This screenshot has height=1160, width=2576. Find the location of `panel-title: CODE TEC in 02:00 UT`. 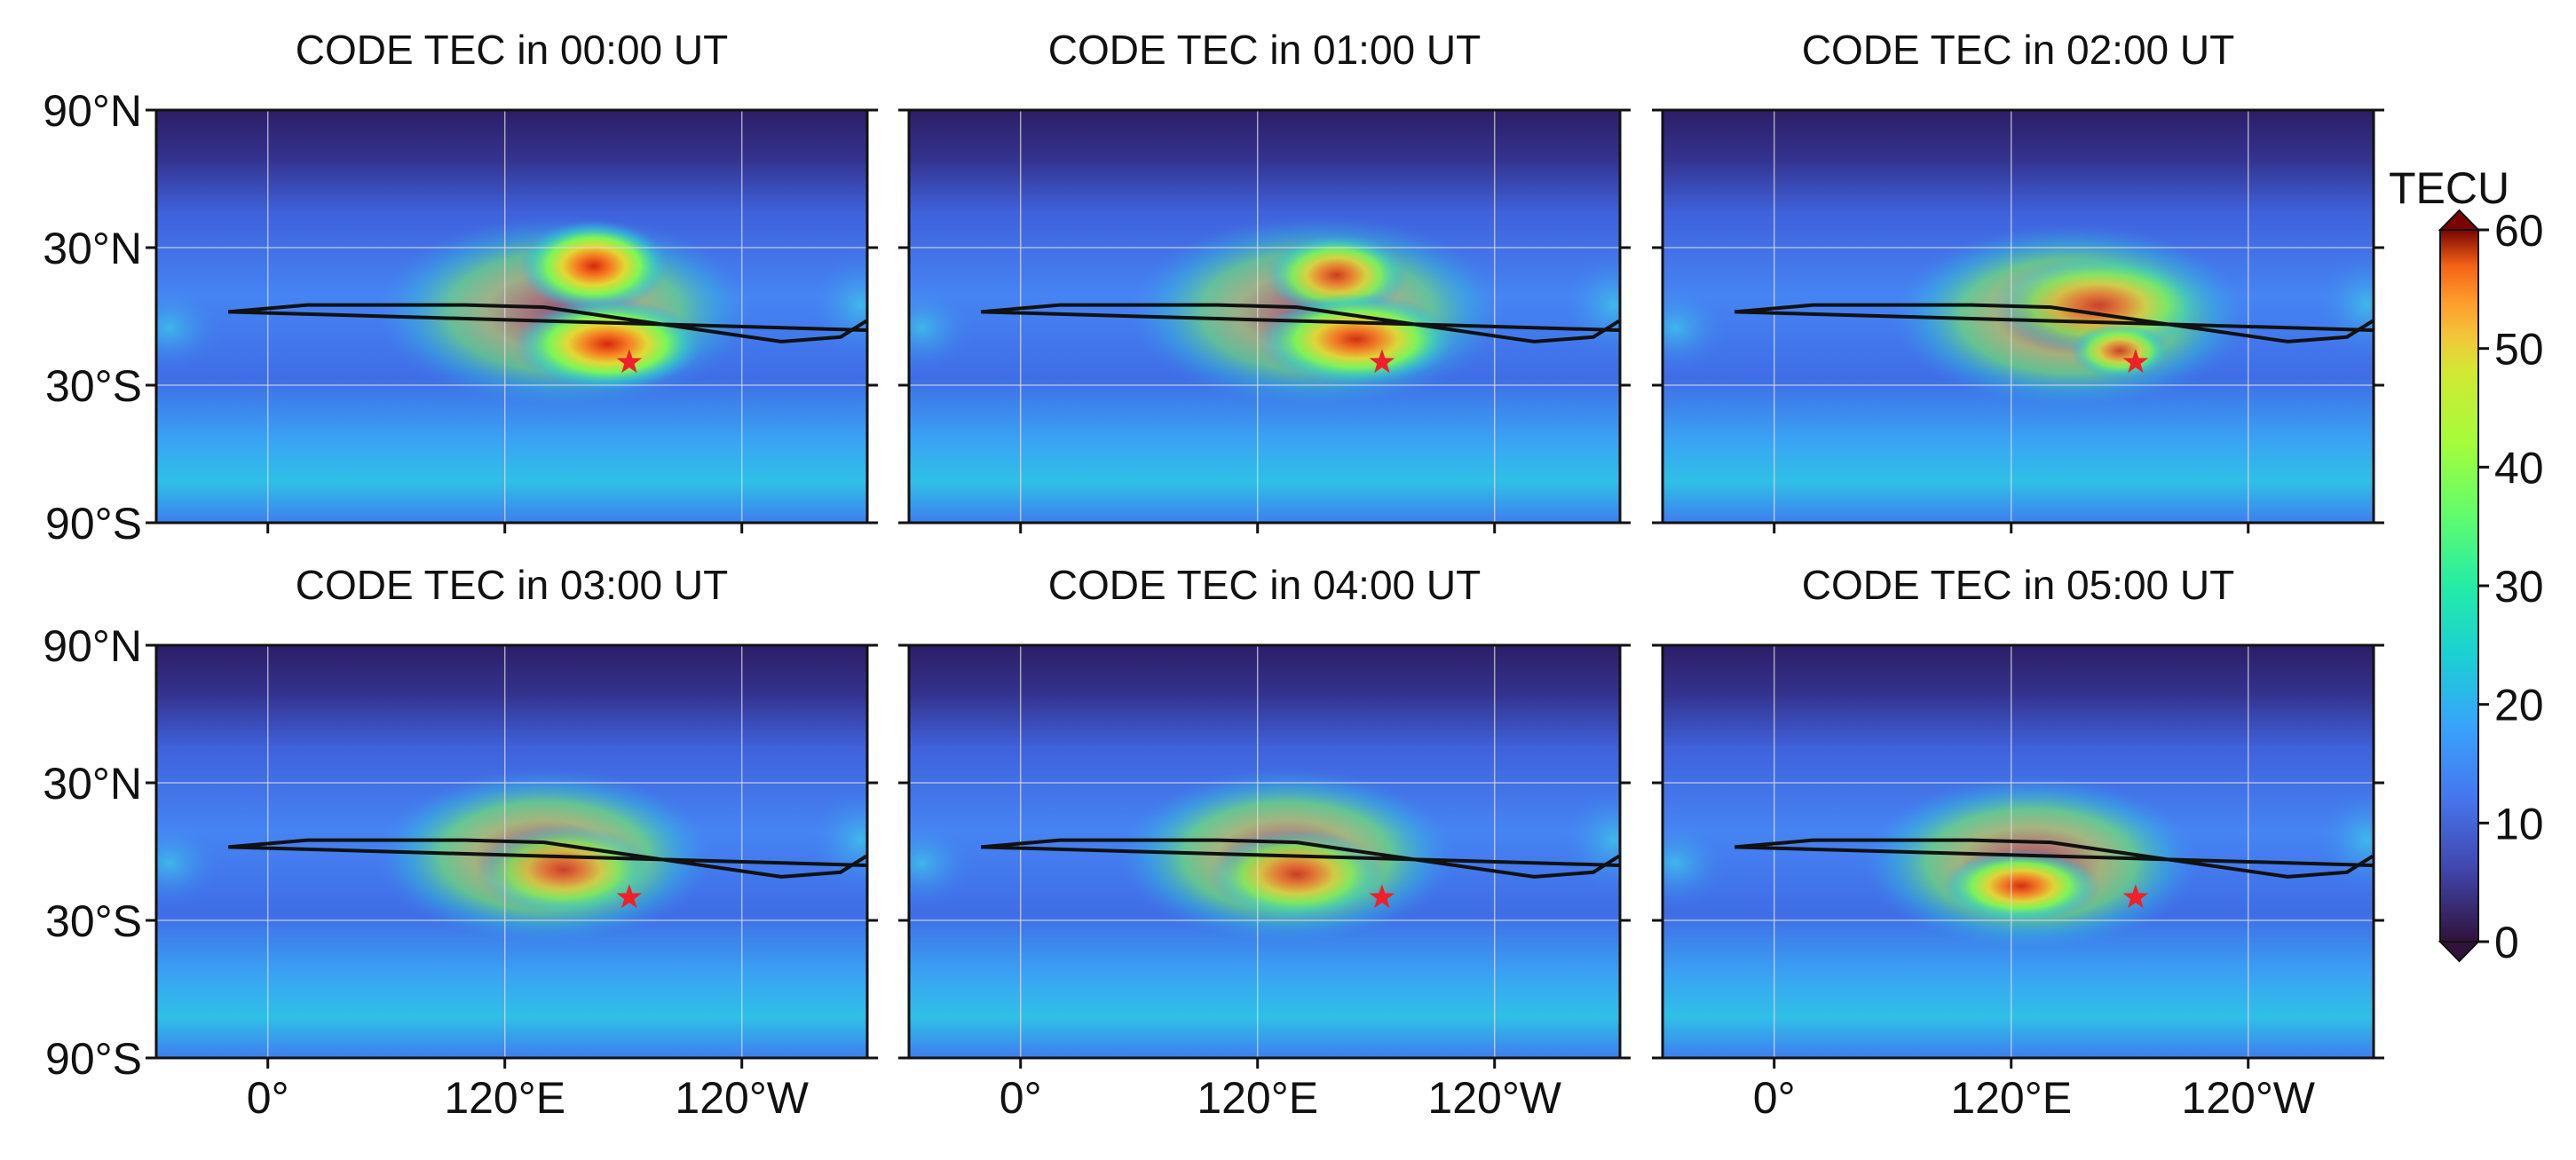

panel-title: CODE TEC in 02:00 UT is located at coordinates (2018, 50).